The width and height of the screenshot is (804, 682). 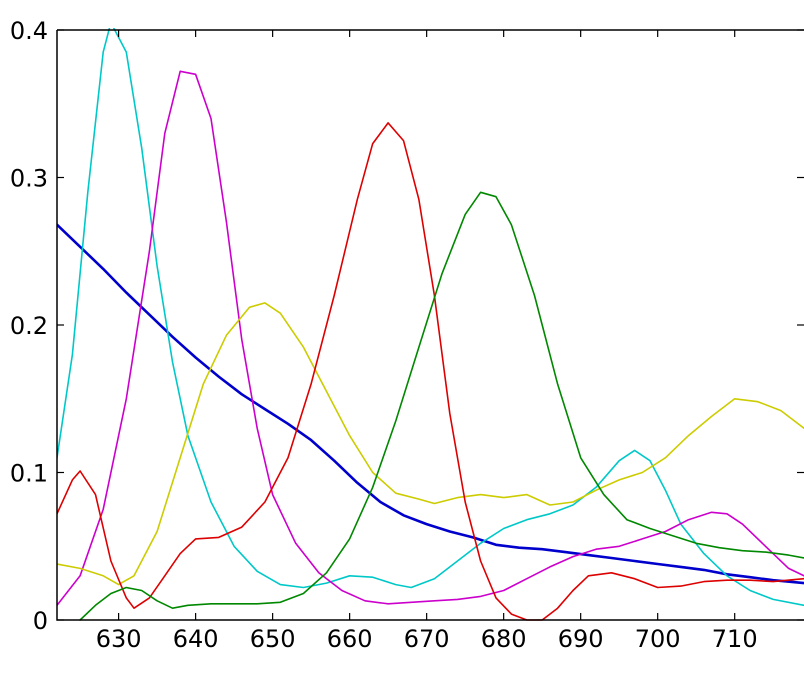 What do you see at coordinates (29, 326) in the screenshot?
I see `y-tick-label: 0.2` at bounding box center [29, 326].